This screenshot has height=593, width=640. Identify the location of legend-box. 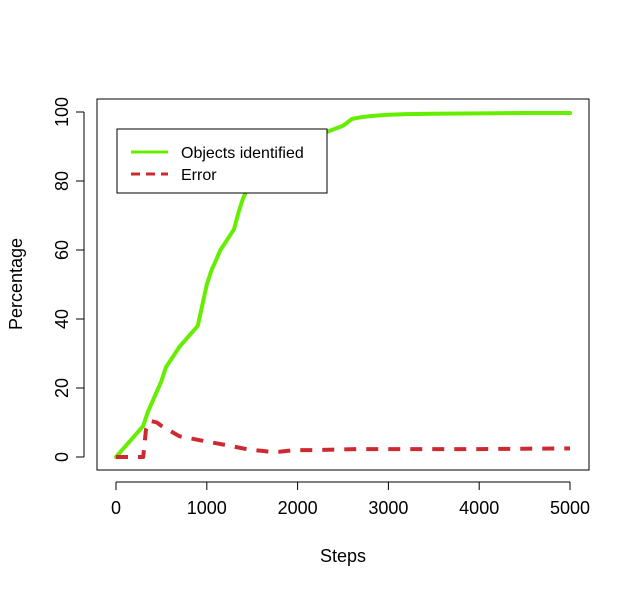
(222, 161).